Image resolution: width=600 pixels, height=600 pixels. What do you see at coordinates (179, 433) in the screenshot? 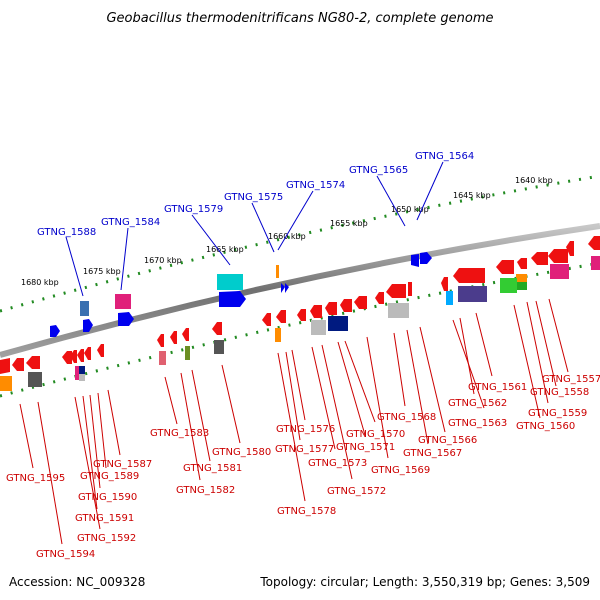
I see `gene-label: GTNG_1583` at bounding box center [179, 433].